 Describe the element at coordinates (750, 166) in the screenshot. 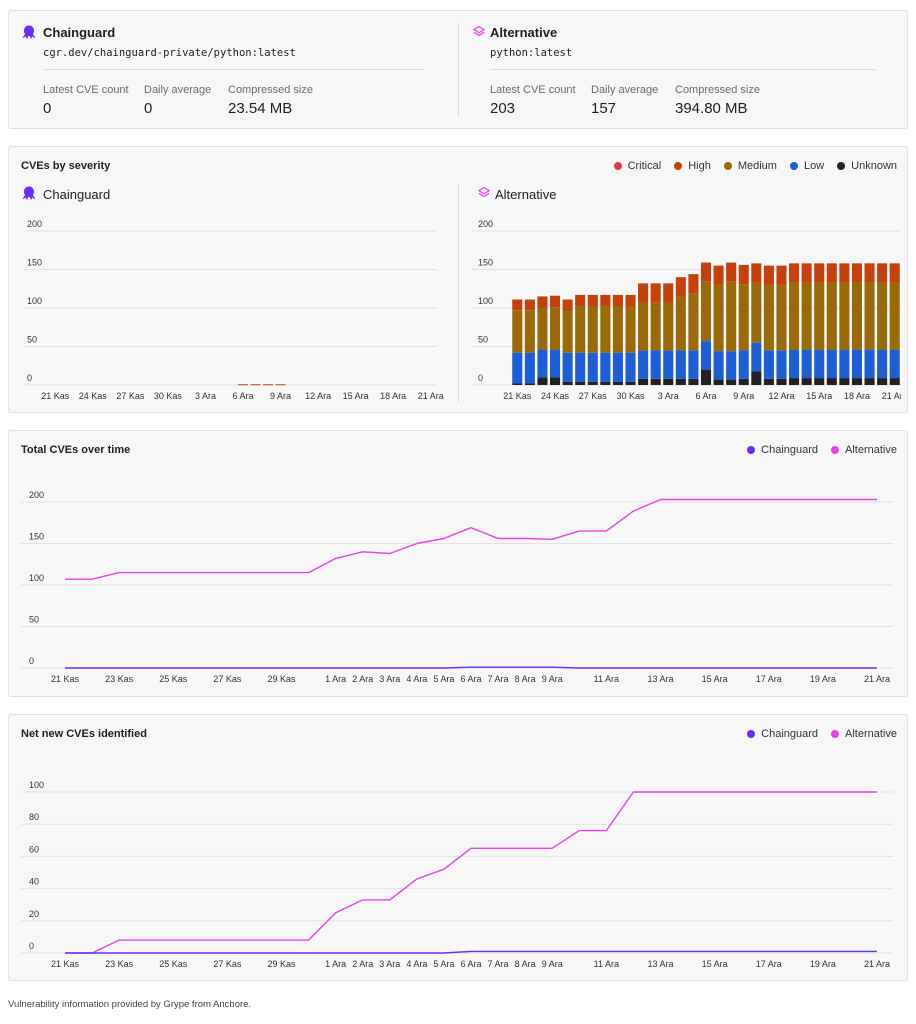

I see `legend-item-medium: Medium` at that location.